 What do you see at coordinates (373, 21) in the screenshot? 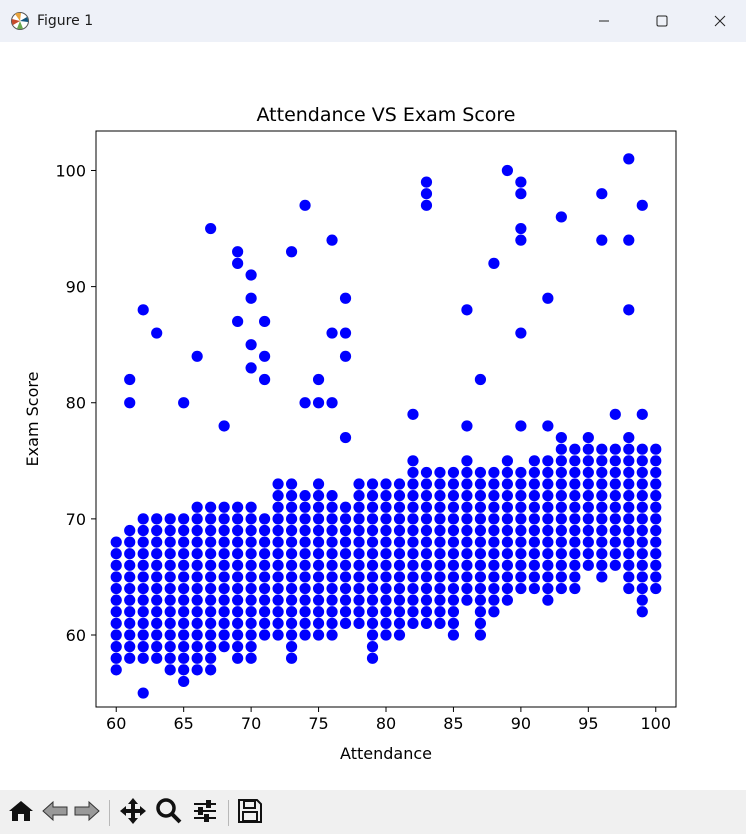
I see `title-bar: Figure 1` at bounding box center [373, 21].